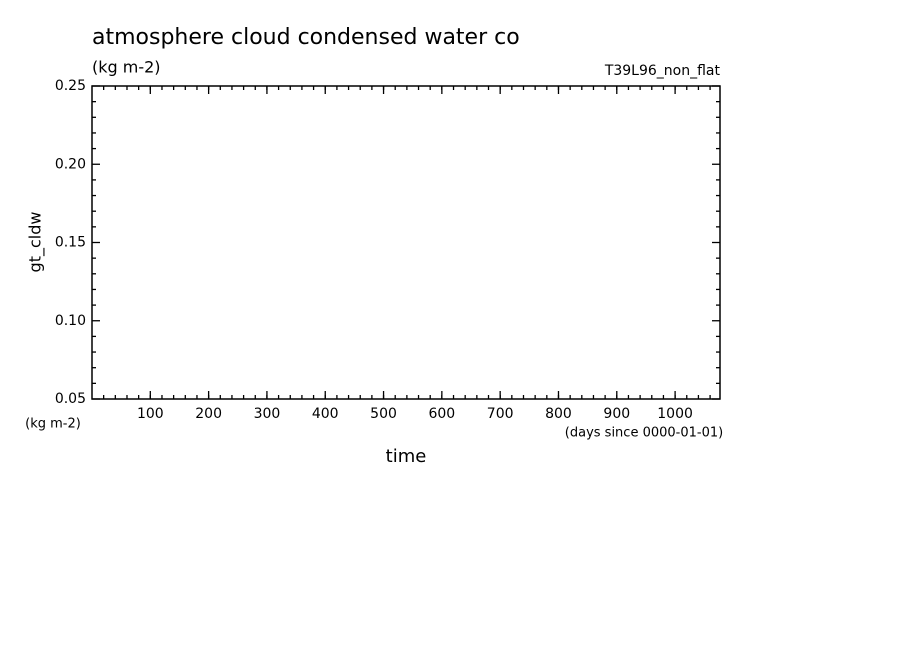  I want to click on x-tick-label: 600, so click(441, 414).